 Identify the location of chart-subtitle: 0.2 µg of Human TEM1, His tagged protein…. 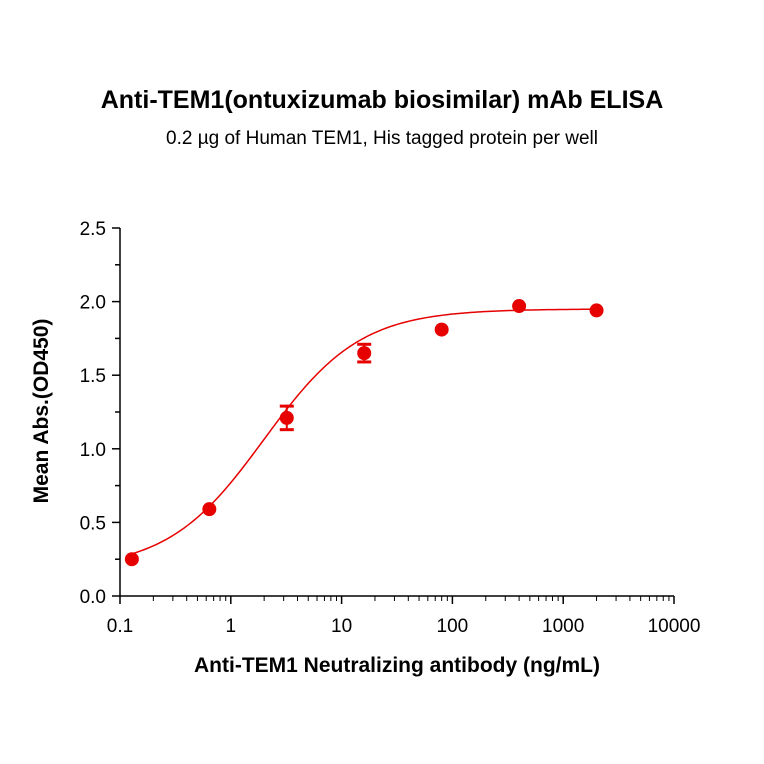
(382, 138).